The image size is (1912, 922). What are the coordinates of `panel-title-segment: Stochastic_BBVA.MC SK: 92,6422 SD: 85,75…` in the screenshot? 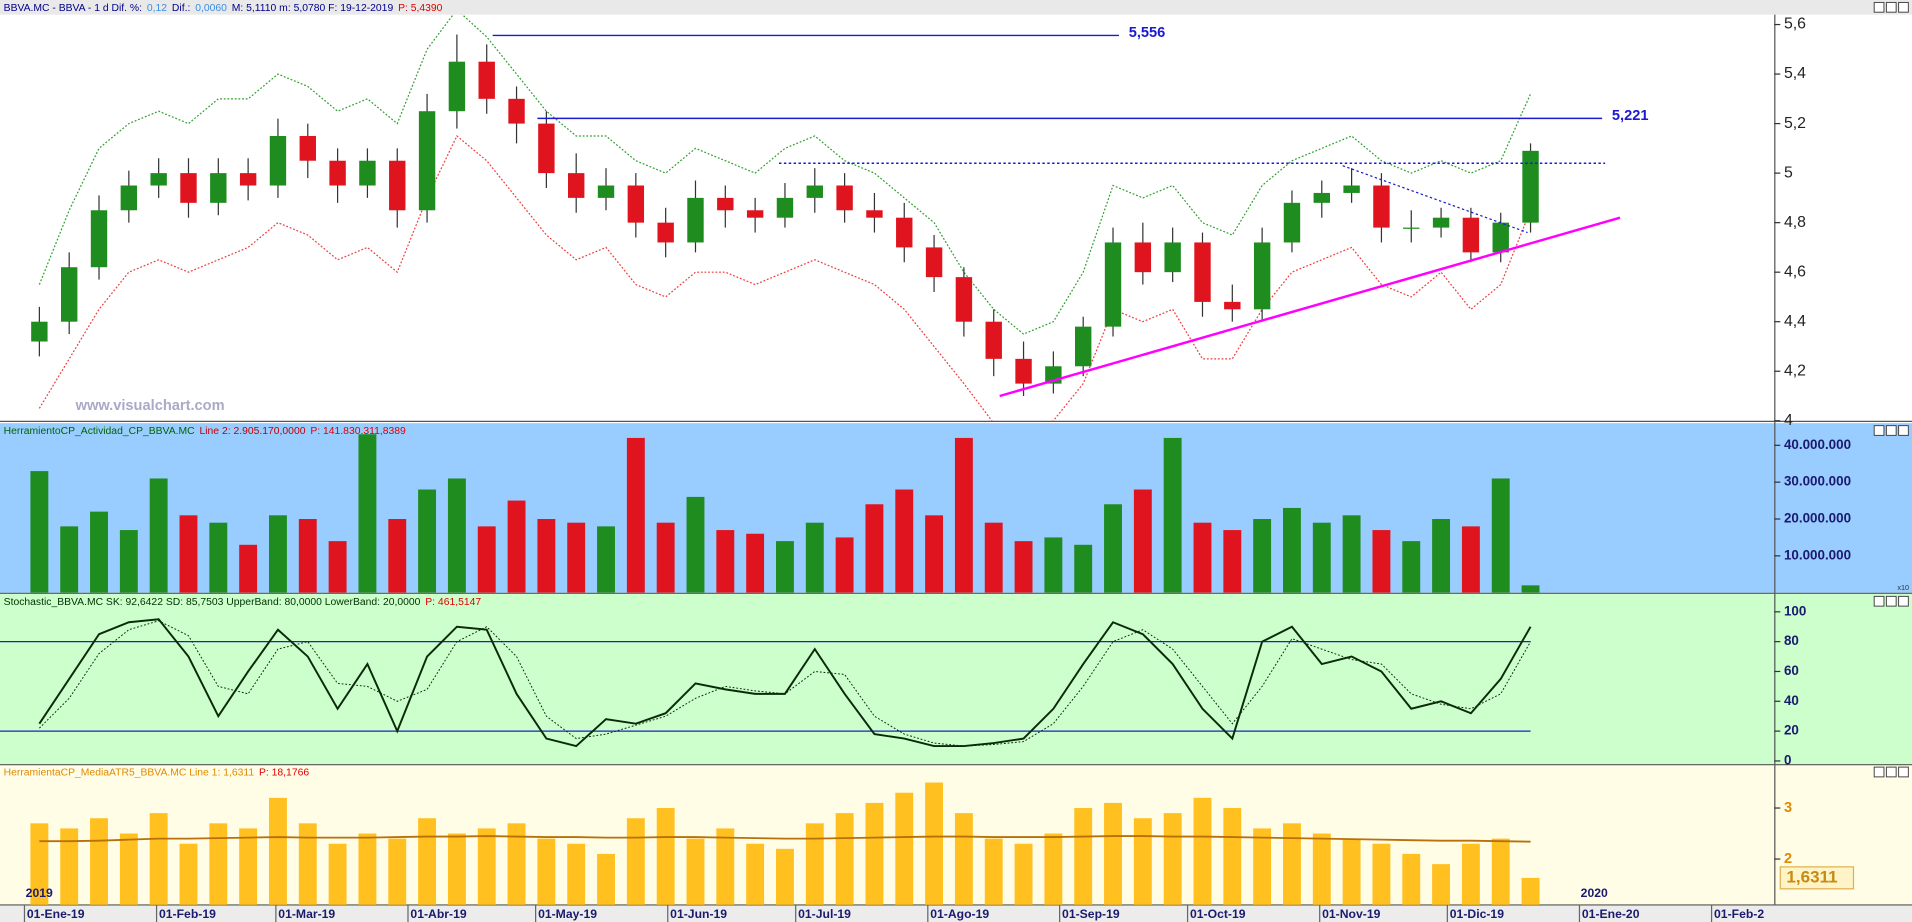 It's located at (212, 602).